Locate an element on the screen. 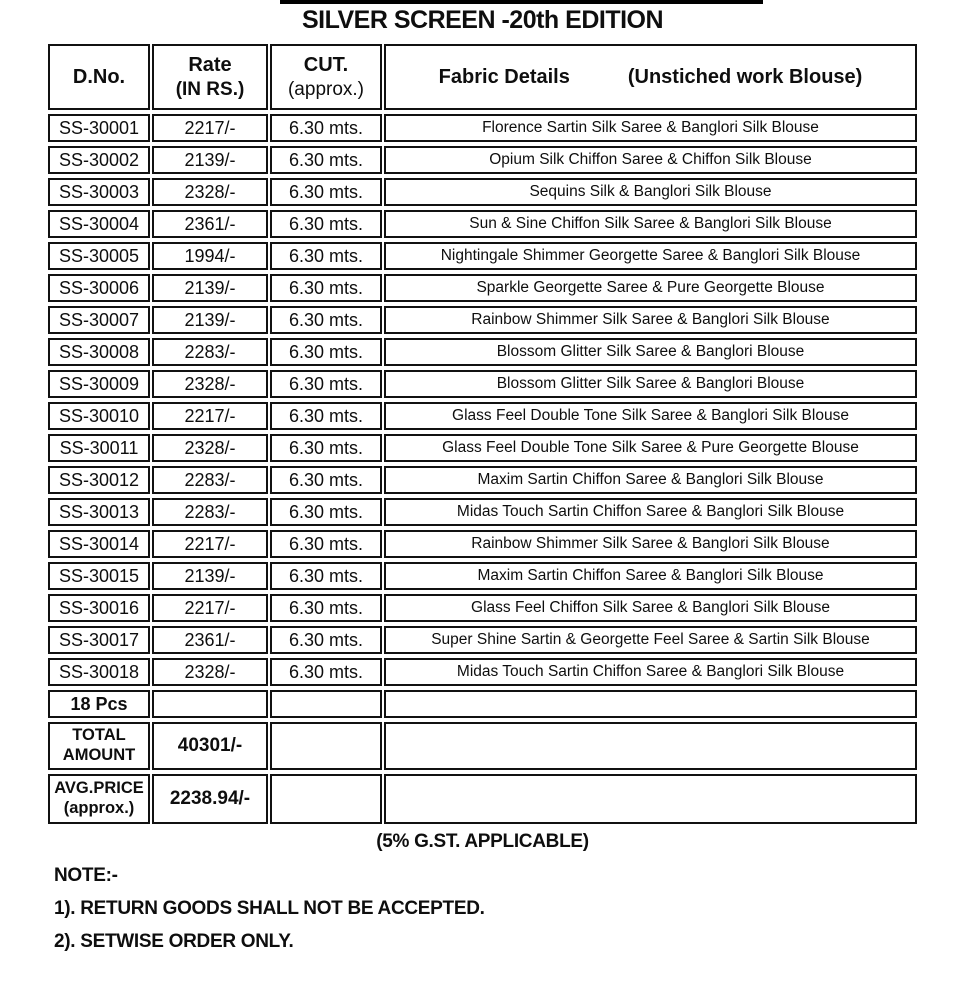 This screenshot has width=969, height=985. pieces-cell: 18 Pcs is located at coordinates (99, 704).